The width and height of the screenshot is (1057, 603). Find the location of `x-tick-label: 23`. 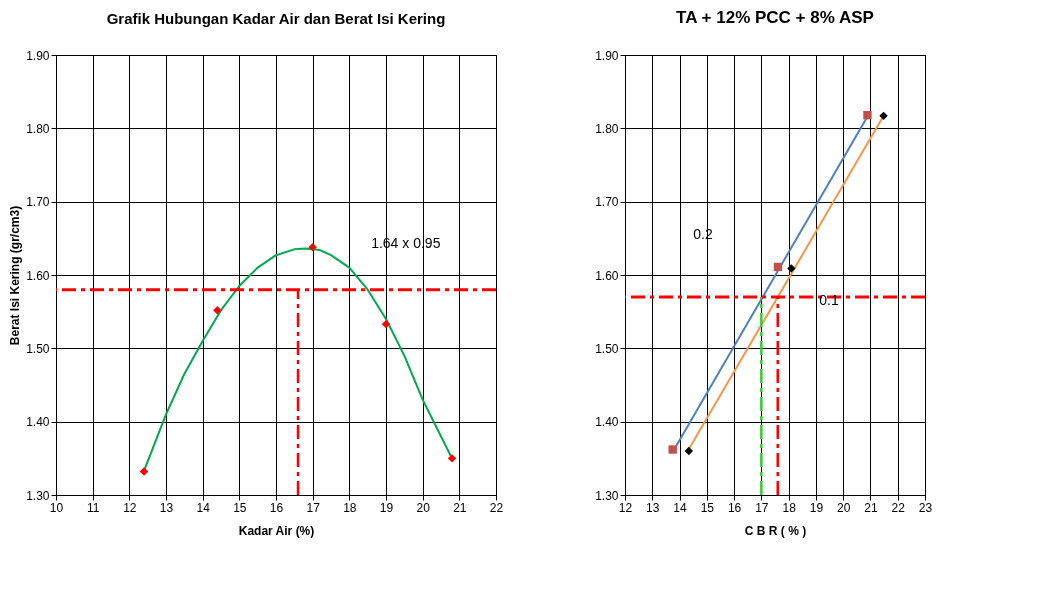

x-tick-label: 23 is located at coordinates (925, 507).